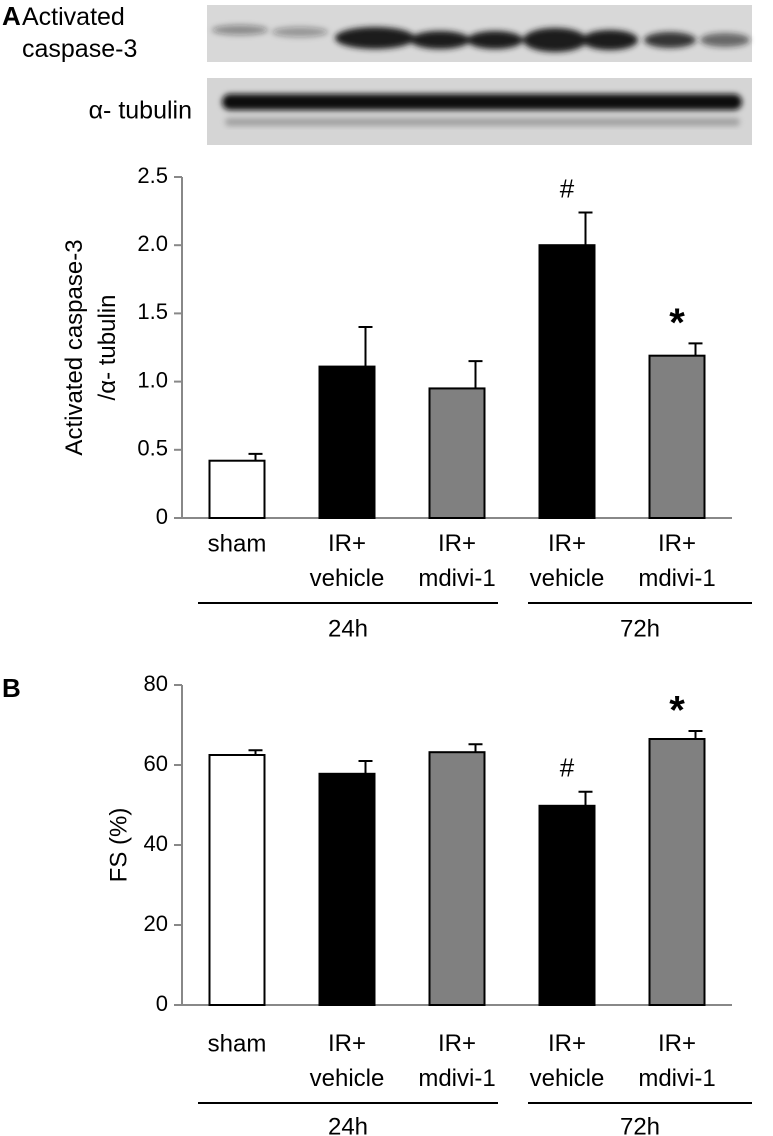  Describe the element at coordinates (152, 448) in the screenshot. I see `y-tick-label: 0.5` at that location.